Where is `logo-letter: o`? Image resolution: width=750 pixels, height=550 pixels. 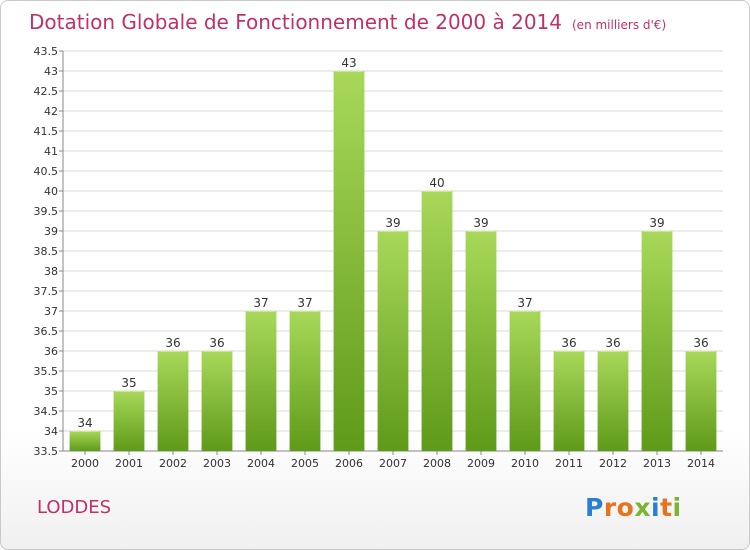
logo-letter: o is located at coordinates (625, 507).